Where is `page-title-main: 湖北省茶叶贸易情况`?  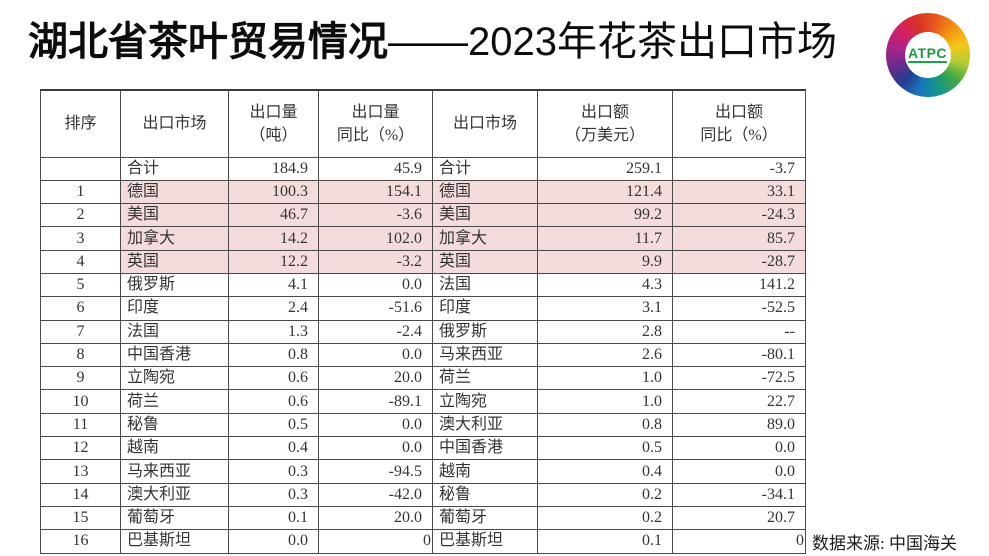
page-title-main: 湖北省茶叶贸易情况 is located at coordinates (208, 42).